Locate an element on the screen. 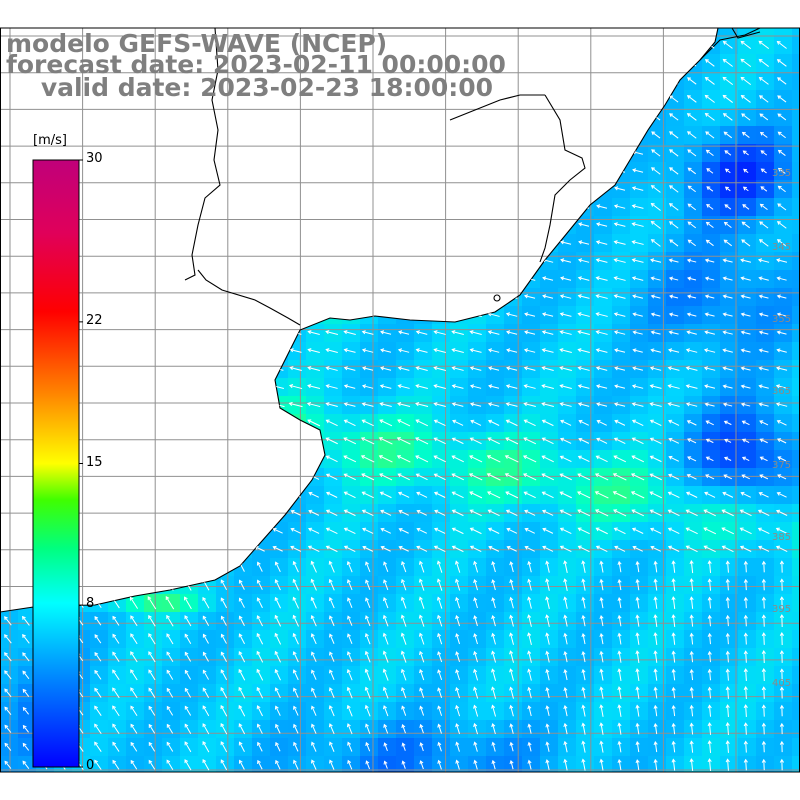  svg-text: 385 is located at coordinates (781, 537).